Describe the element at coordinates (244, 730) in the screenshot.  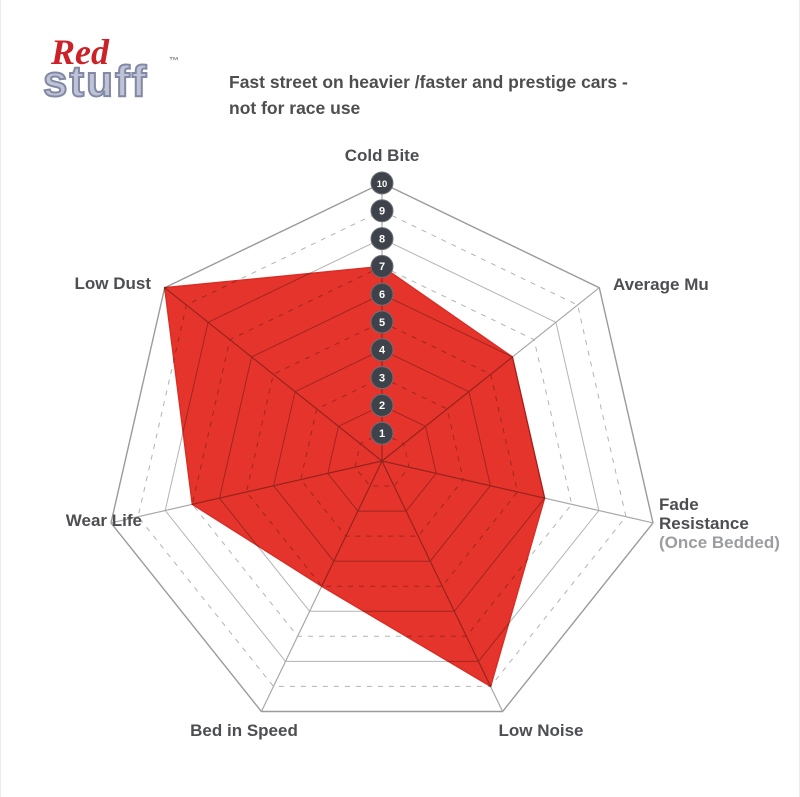
I see `axis-label-bed-in-speed: Bed in Speed` at that location.